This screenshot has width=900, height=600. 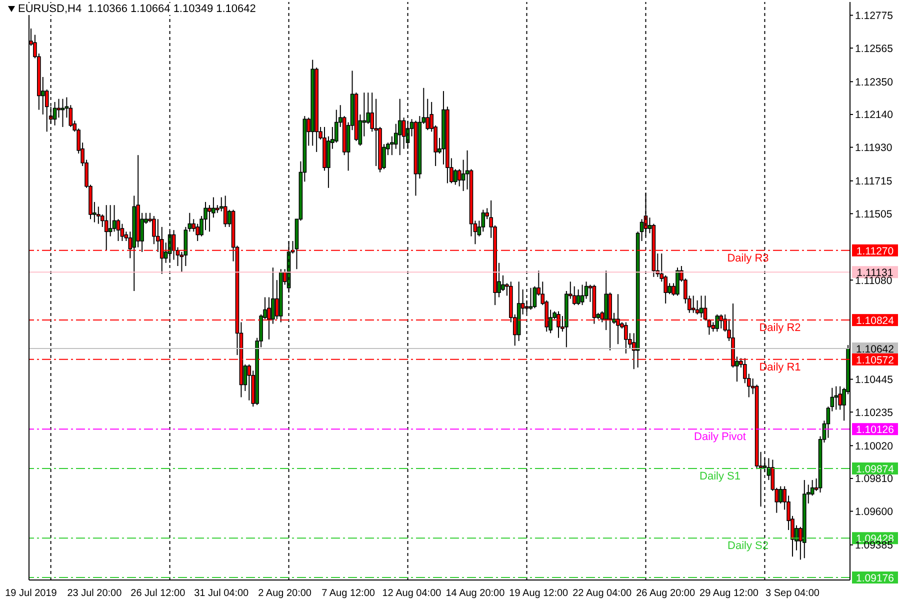 What do you see at coordinates (874, 512) in the screenshot?
I see `y-tick-label: 1.09600` at bounding box center [874, 512].